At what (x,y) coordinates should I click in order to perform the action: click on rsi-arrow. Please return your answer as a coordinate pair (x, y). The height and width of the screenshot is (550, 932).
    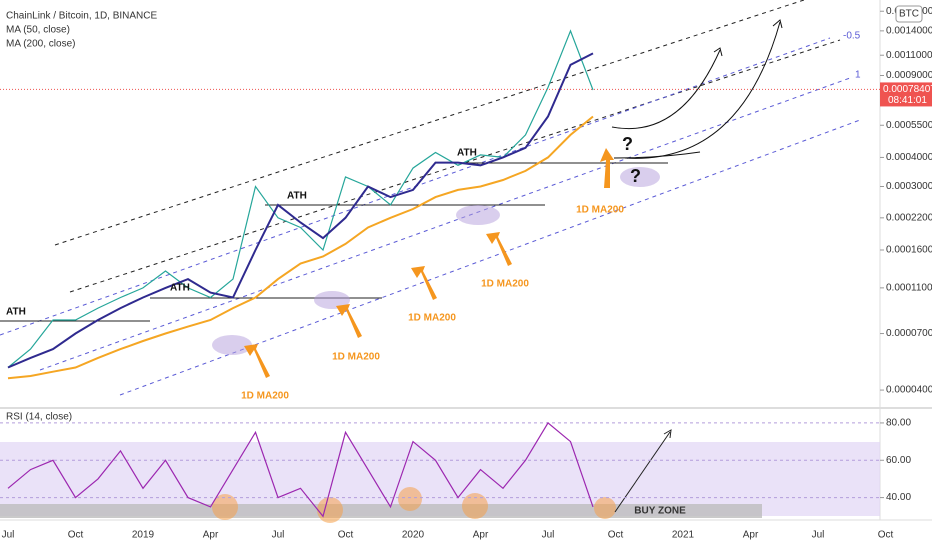
    Looking at the image, I should click on (642, 472).